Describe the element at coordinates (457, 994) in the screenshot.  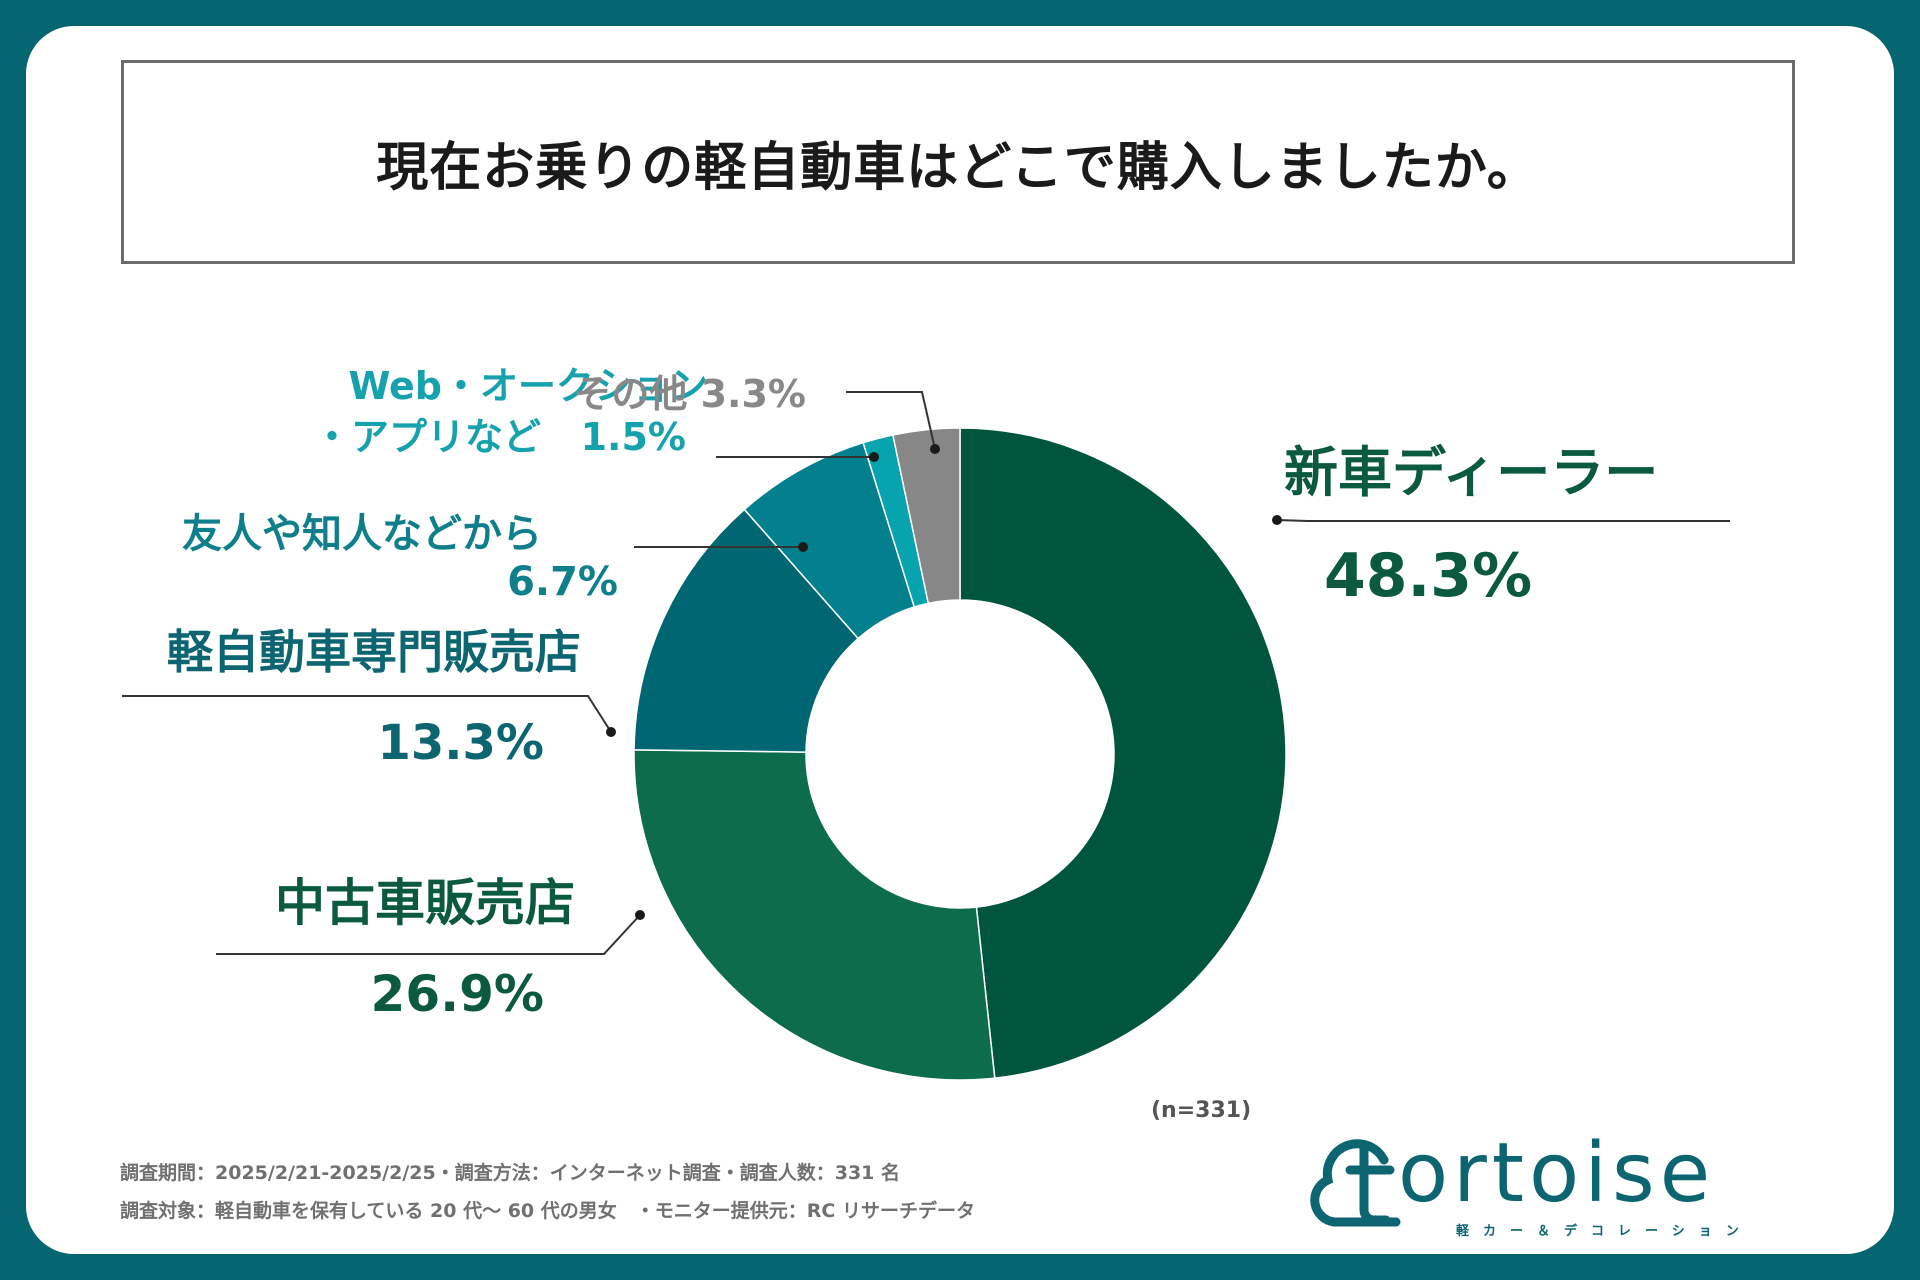
I see `value-label: 26.9%` at that location.